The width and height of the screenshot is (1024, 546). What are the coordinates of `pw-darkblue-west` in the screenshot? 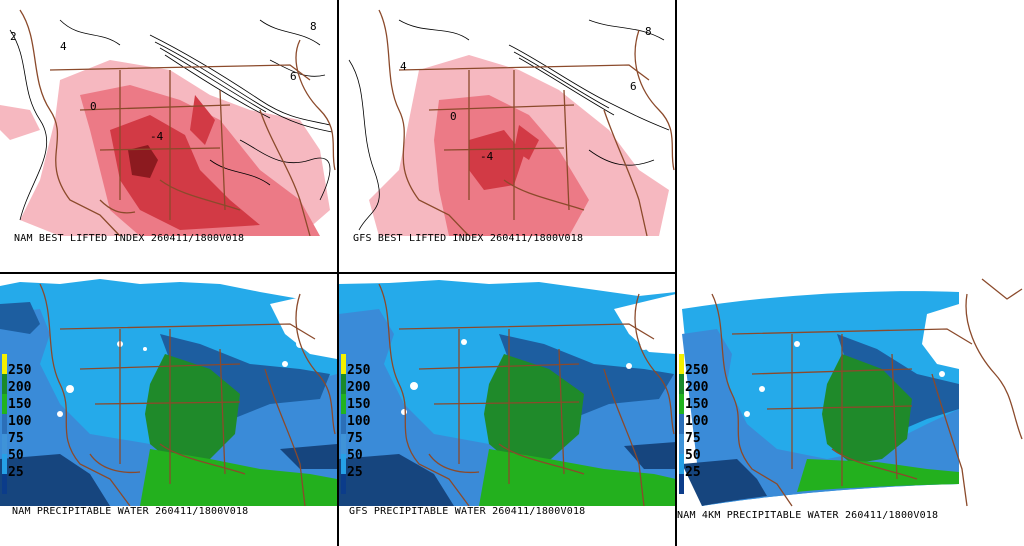 It's located at (20, 318).